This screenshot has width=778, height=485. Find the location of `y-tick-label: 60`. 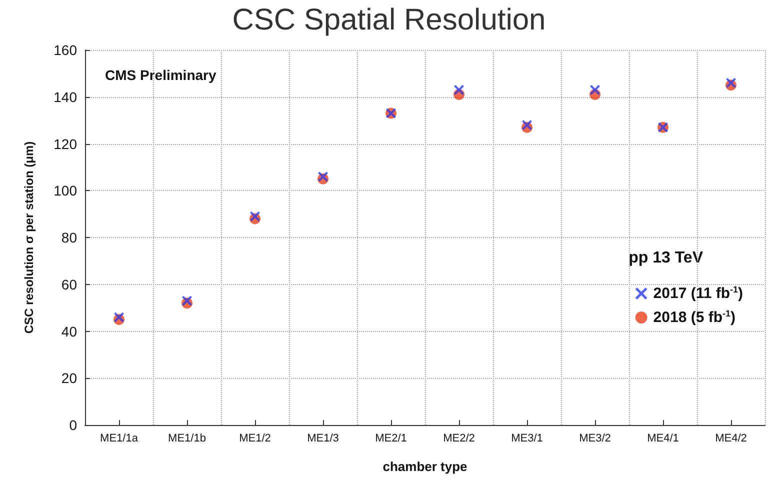

y-tick-label: 60 is located at coordinates (69, 284).